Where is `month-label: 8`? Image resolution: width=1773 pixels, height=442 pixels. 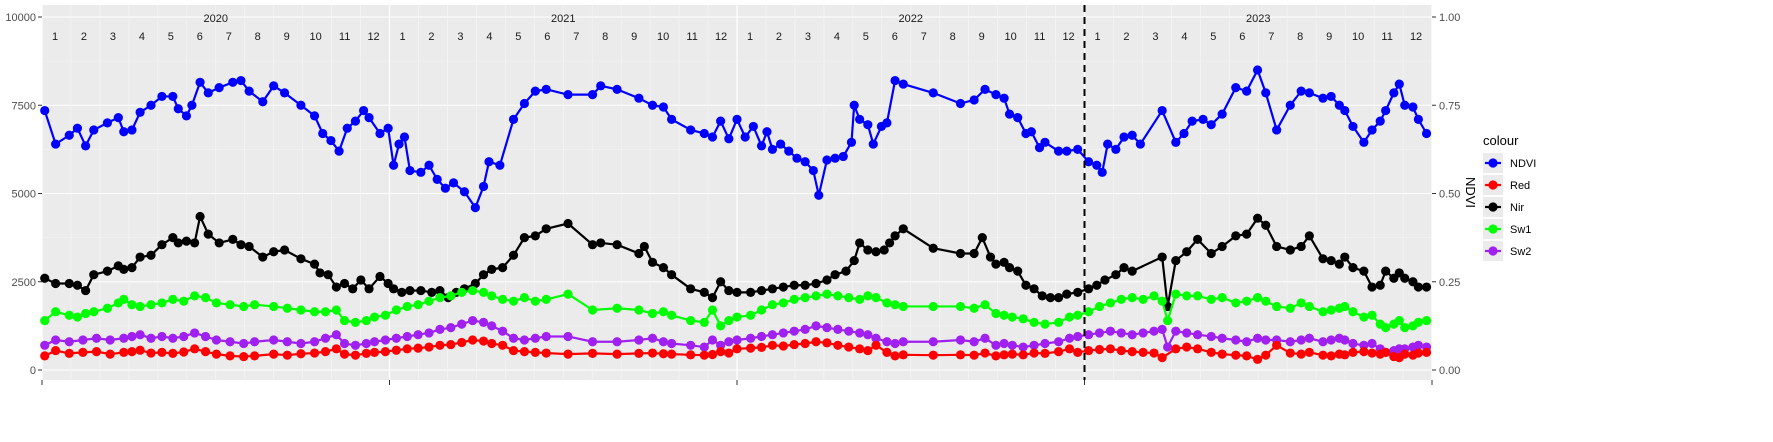 month-label: 8 is located at coordinates (1300, 37).